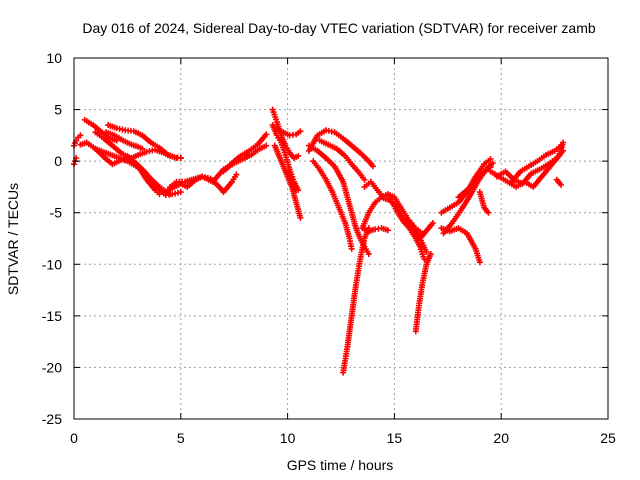 The height and width of the screenshot is (480, 640). I want to click on x-tick-label: 5, so click(181, 438).